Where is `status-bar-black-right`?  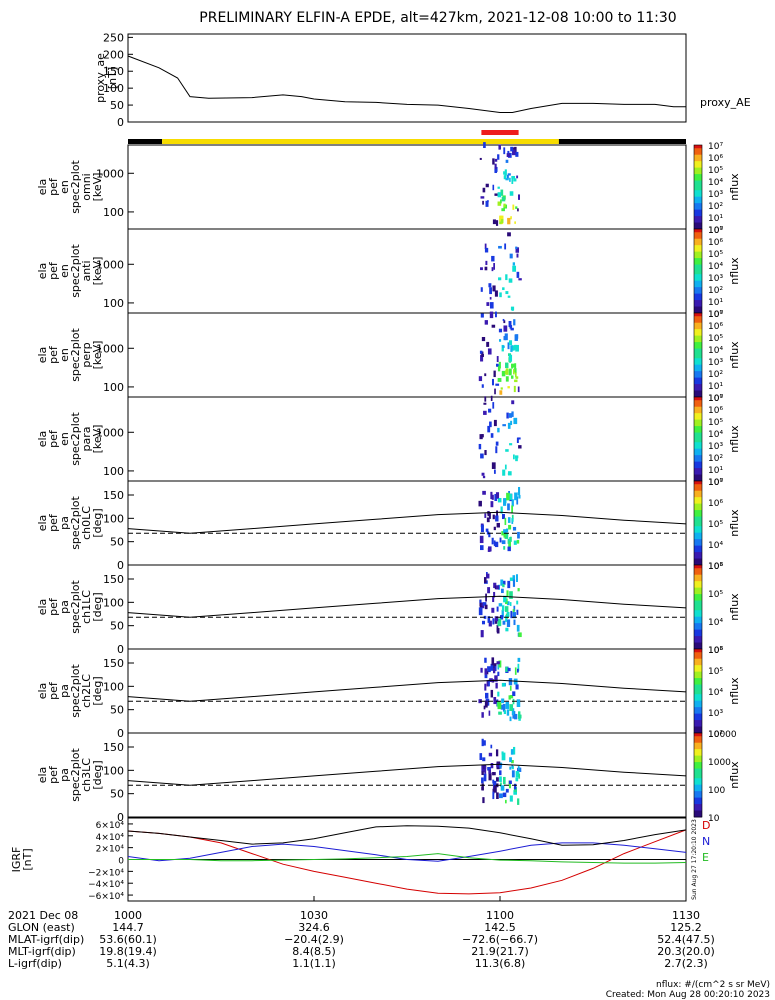
status-bar-black-right is located at coordinates (622, 141).